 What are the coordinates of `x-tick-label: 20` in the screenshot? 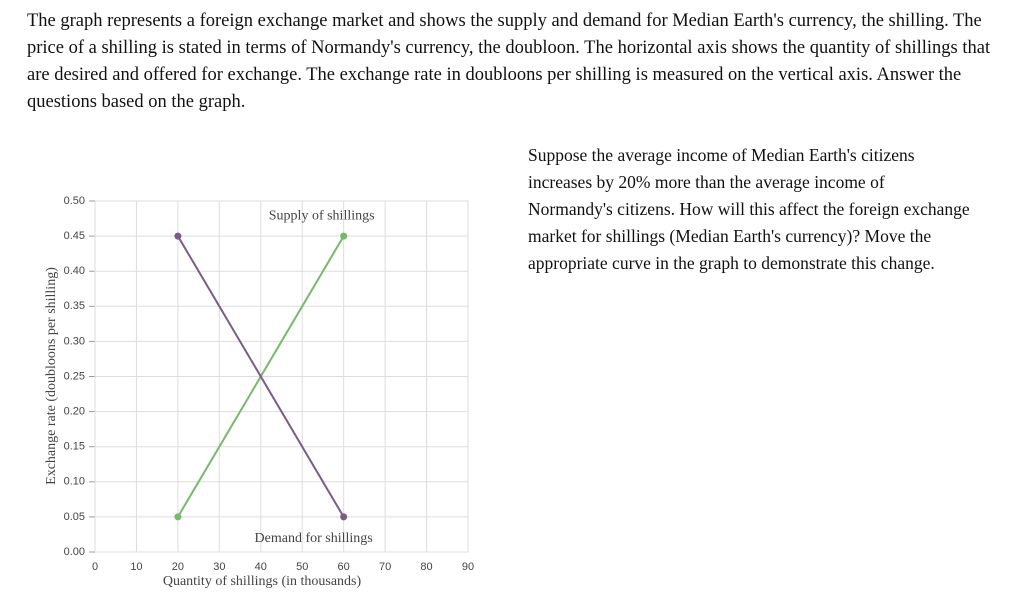 It's located at (178, 567).